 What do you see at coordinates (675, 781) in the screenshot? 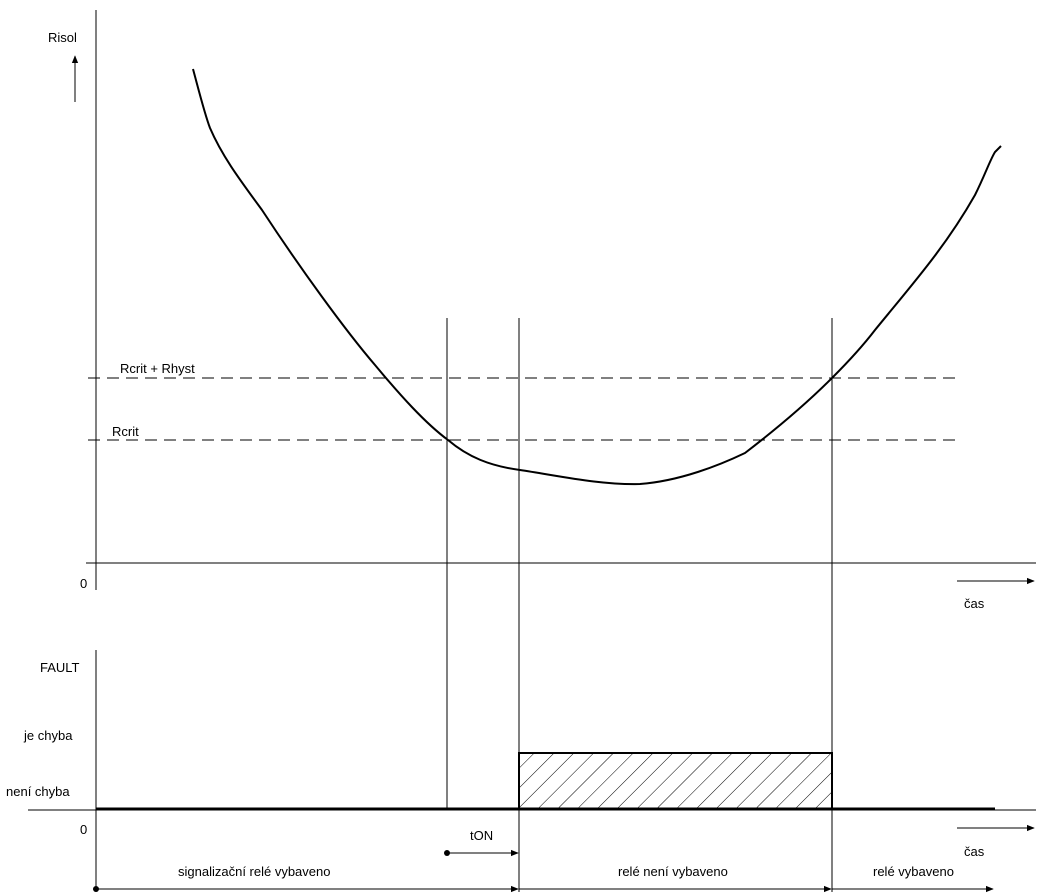
I see `fault-pulse` at bounding box center [675, 781].